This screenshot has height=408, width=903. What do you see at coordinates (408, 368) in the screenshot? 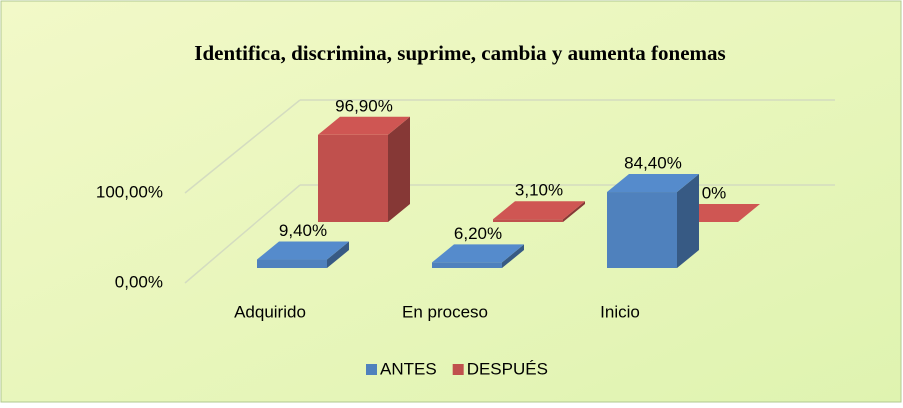
I see `legend-label: ANTES` at bounding box center [408, 368].